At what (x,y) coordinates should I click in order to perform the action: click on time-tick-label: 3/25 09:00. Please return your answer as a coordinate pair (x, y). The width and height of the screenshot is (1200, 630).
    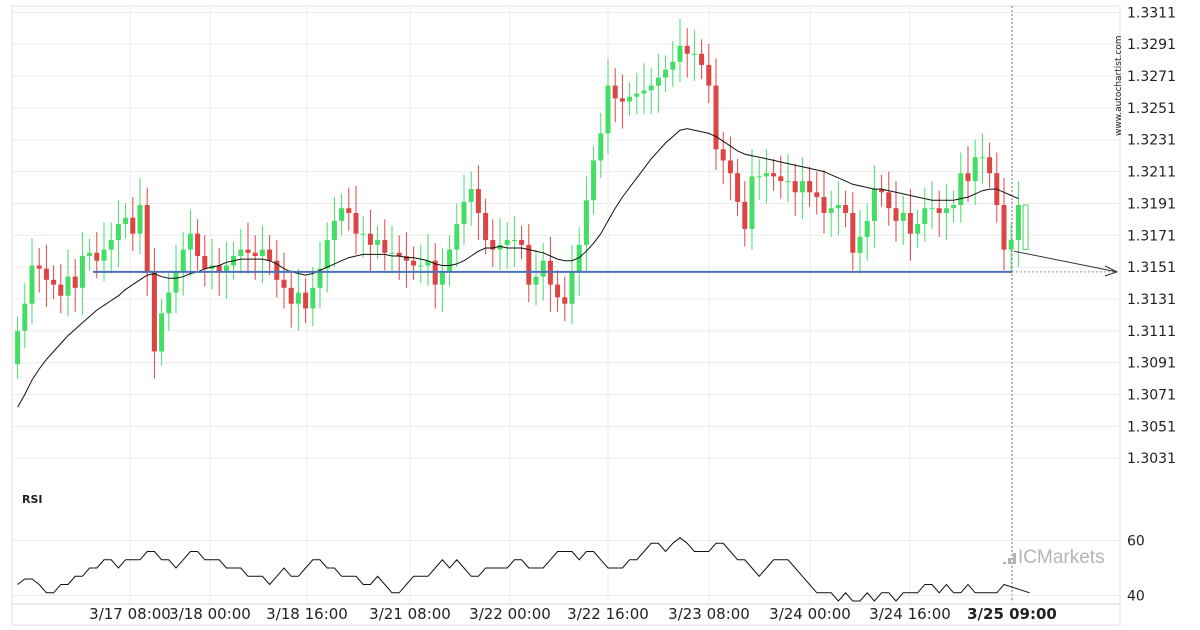
    Looking at the image, I should click on (1012, 614).